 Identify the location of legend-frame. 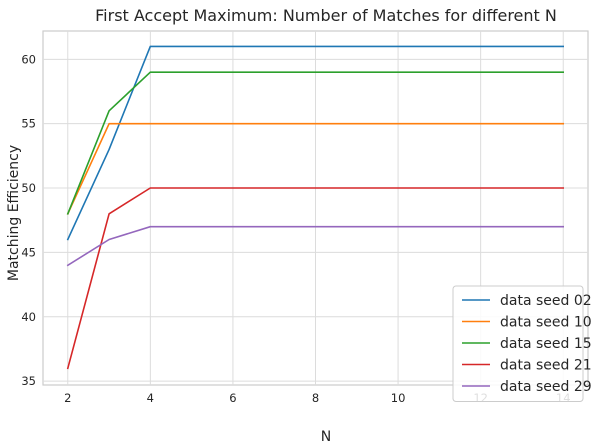
(518, 343).